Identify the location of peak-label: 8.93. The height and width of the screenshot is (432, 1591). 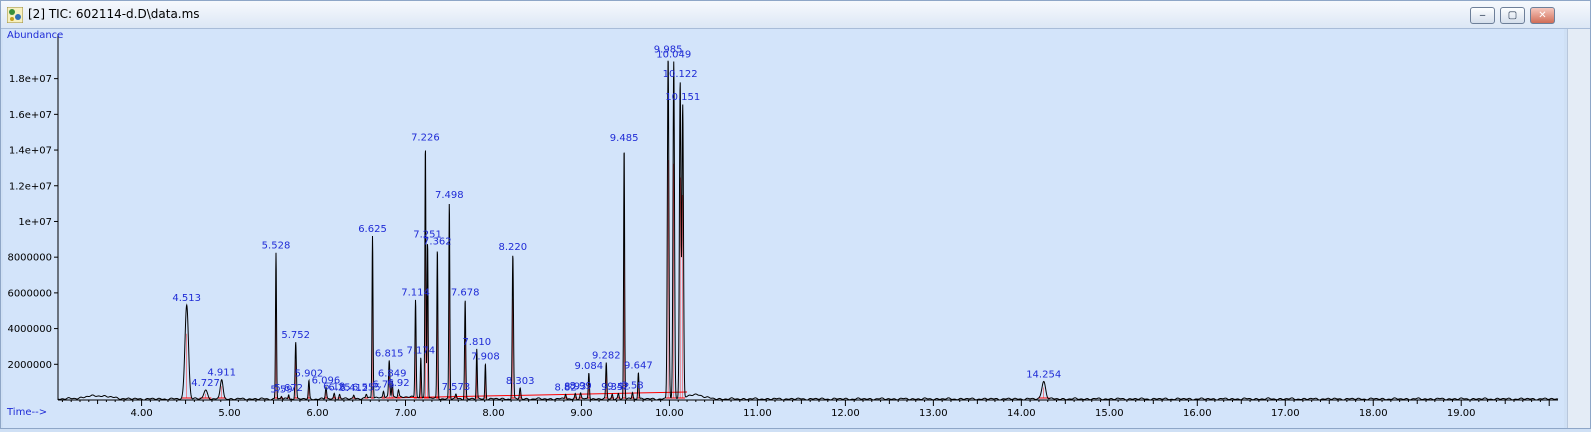
(575, 386).